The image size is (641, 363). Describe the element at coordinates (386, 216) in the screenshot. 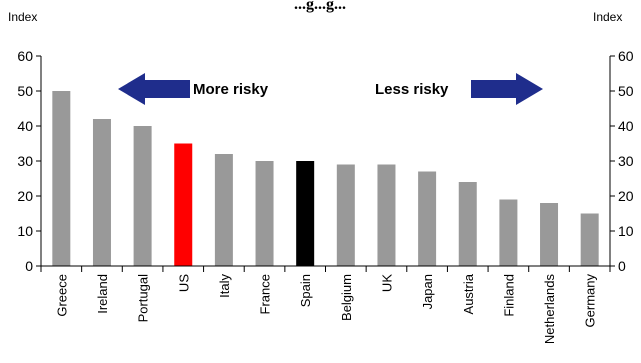

I see `bar-uk` at that location.